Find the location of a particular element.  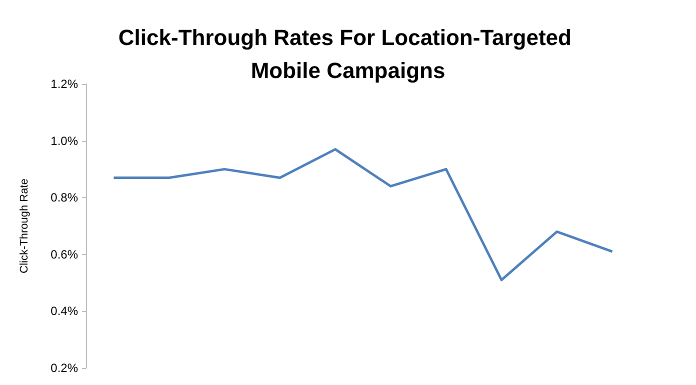

y-tick-label: 1.0% is located at coordinates (64, 141).